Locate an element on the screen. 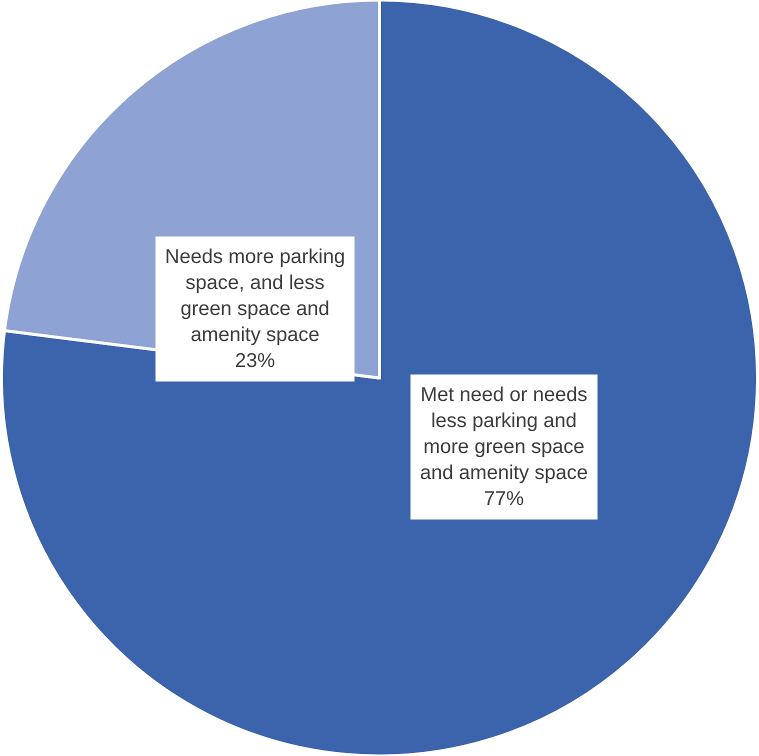  slice-label: Needs more parking space, and less green space and amenity space is located at coordinates (255, 296).